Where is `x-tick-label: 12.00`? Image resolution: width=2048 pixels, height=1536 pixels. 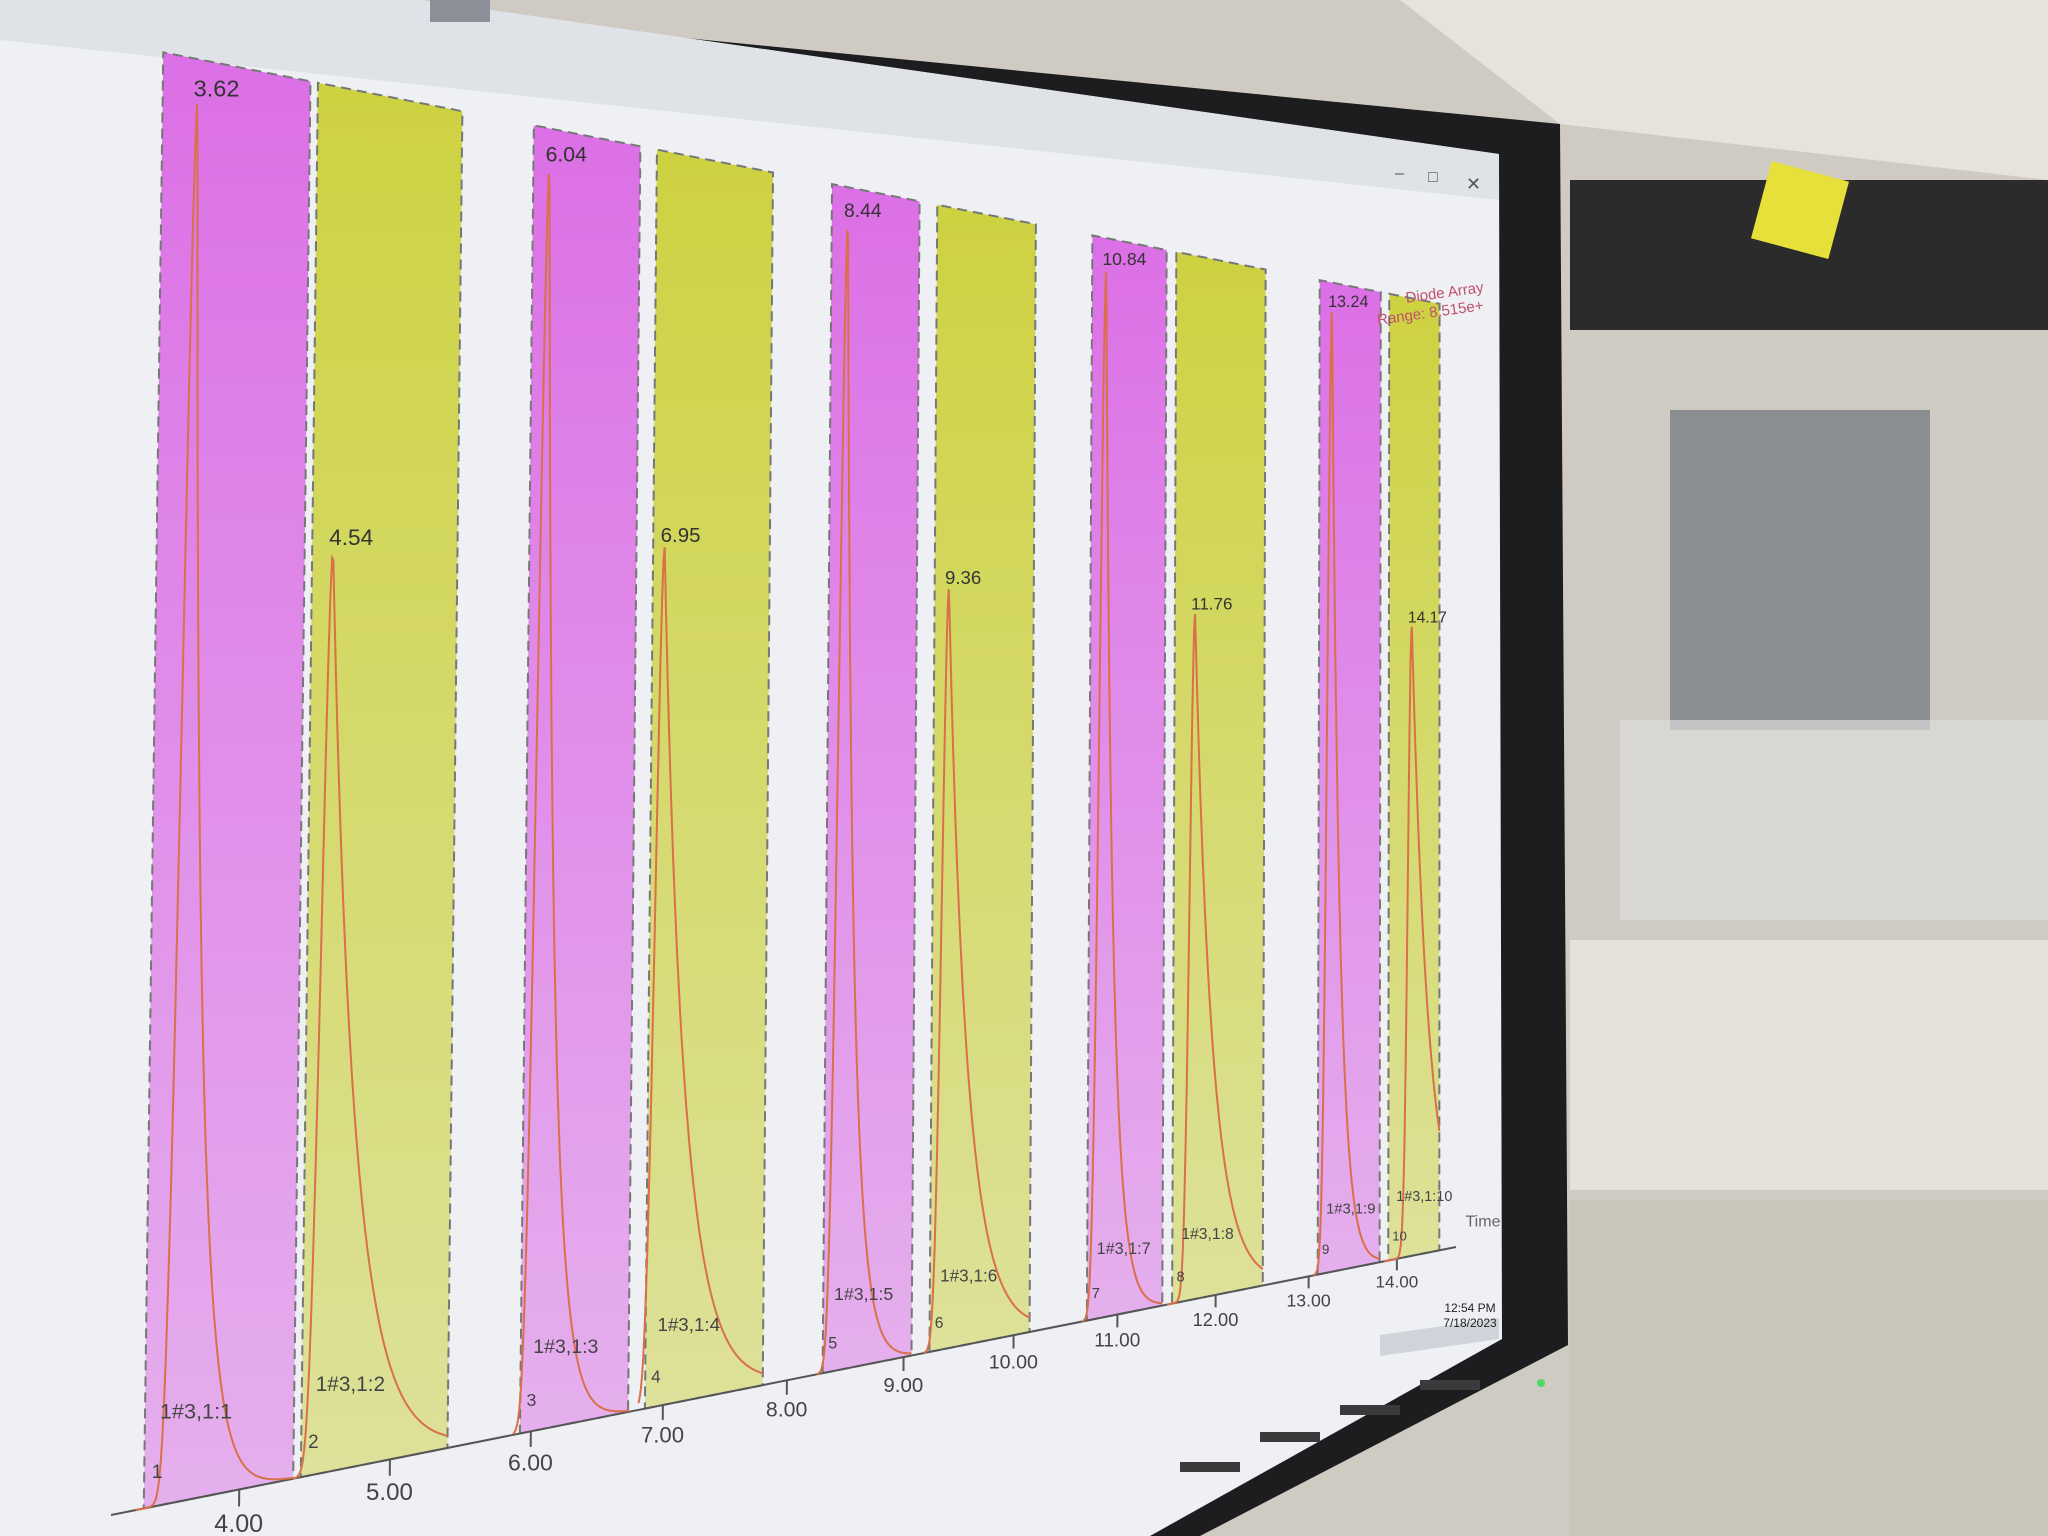
x-tick-label: 12.00 is located at coordinates (1216, 1319).